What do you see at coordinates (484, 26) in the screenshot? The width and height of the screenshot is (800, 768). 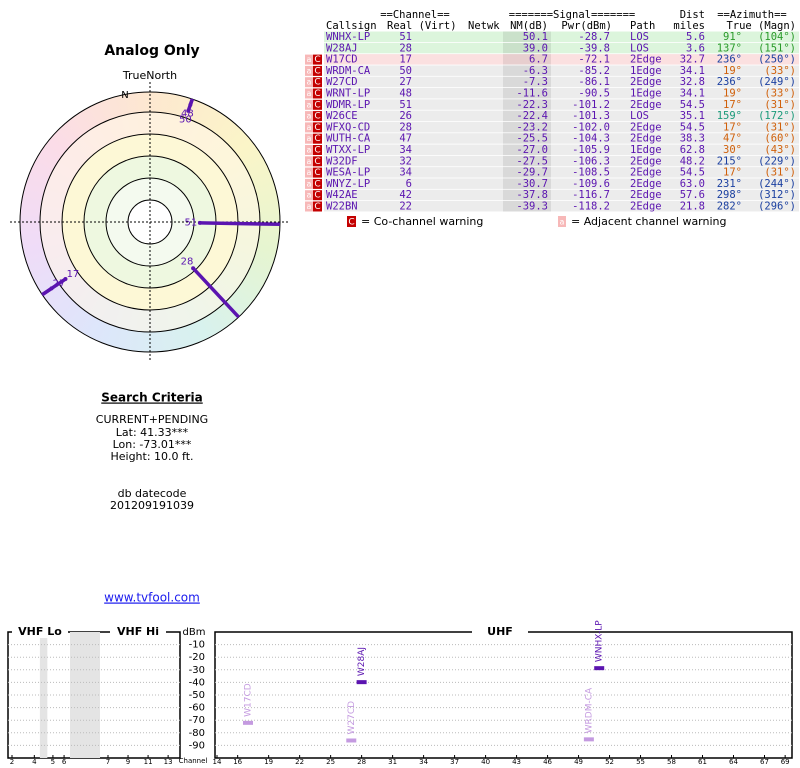 I see `column-header: Netwk` at bounding box center [484, 26].